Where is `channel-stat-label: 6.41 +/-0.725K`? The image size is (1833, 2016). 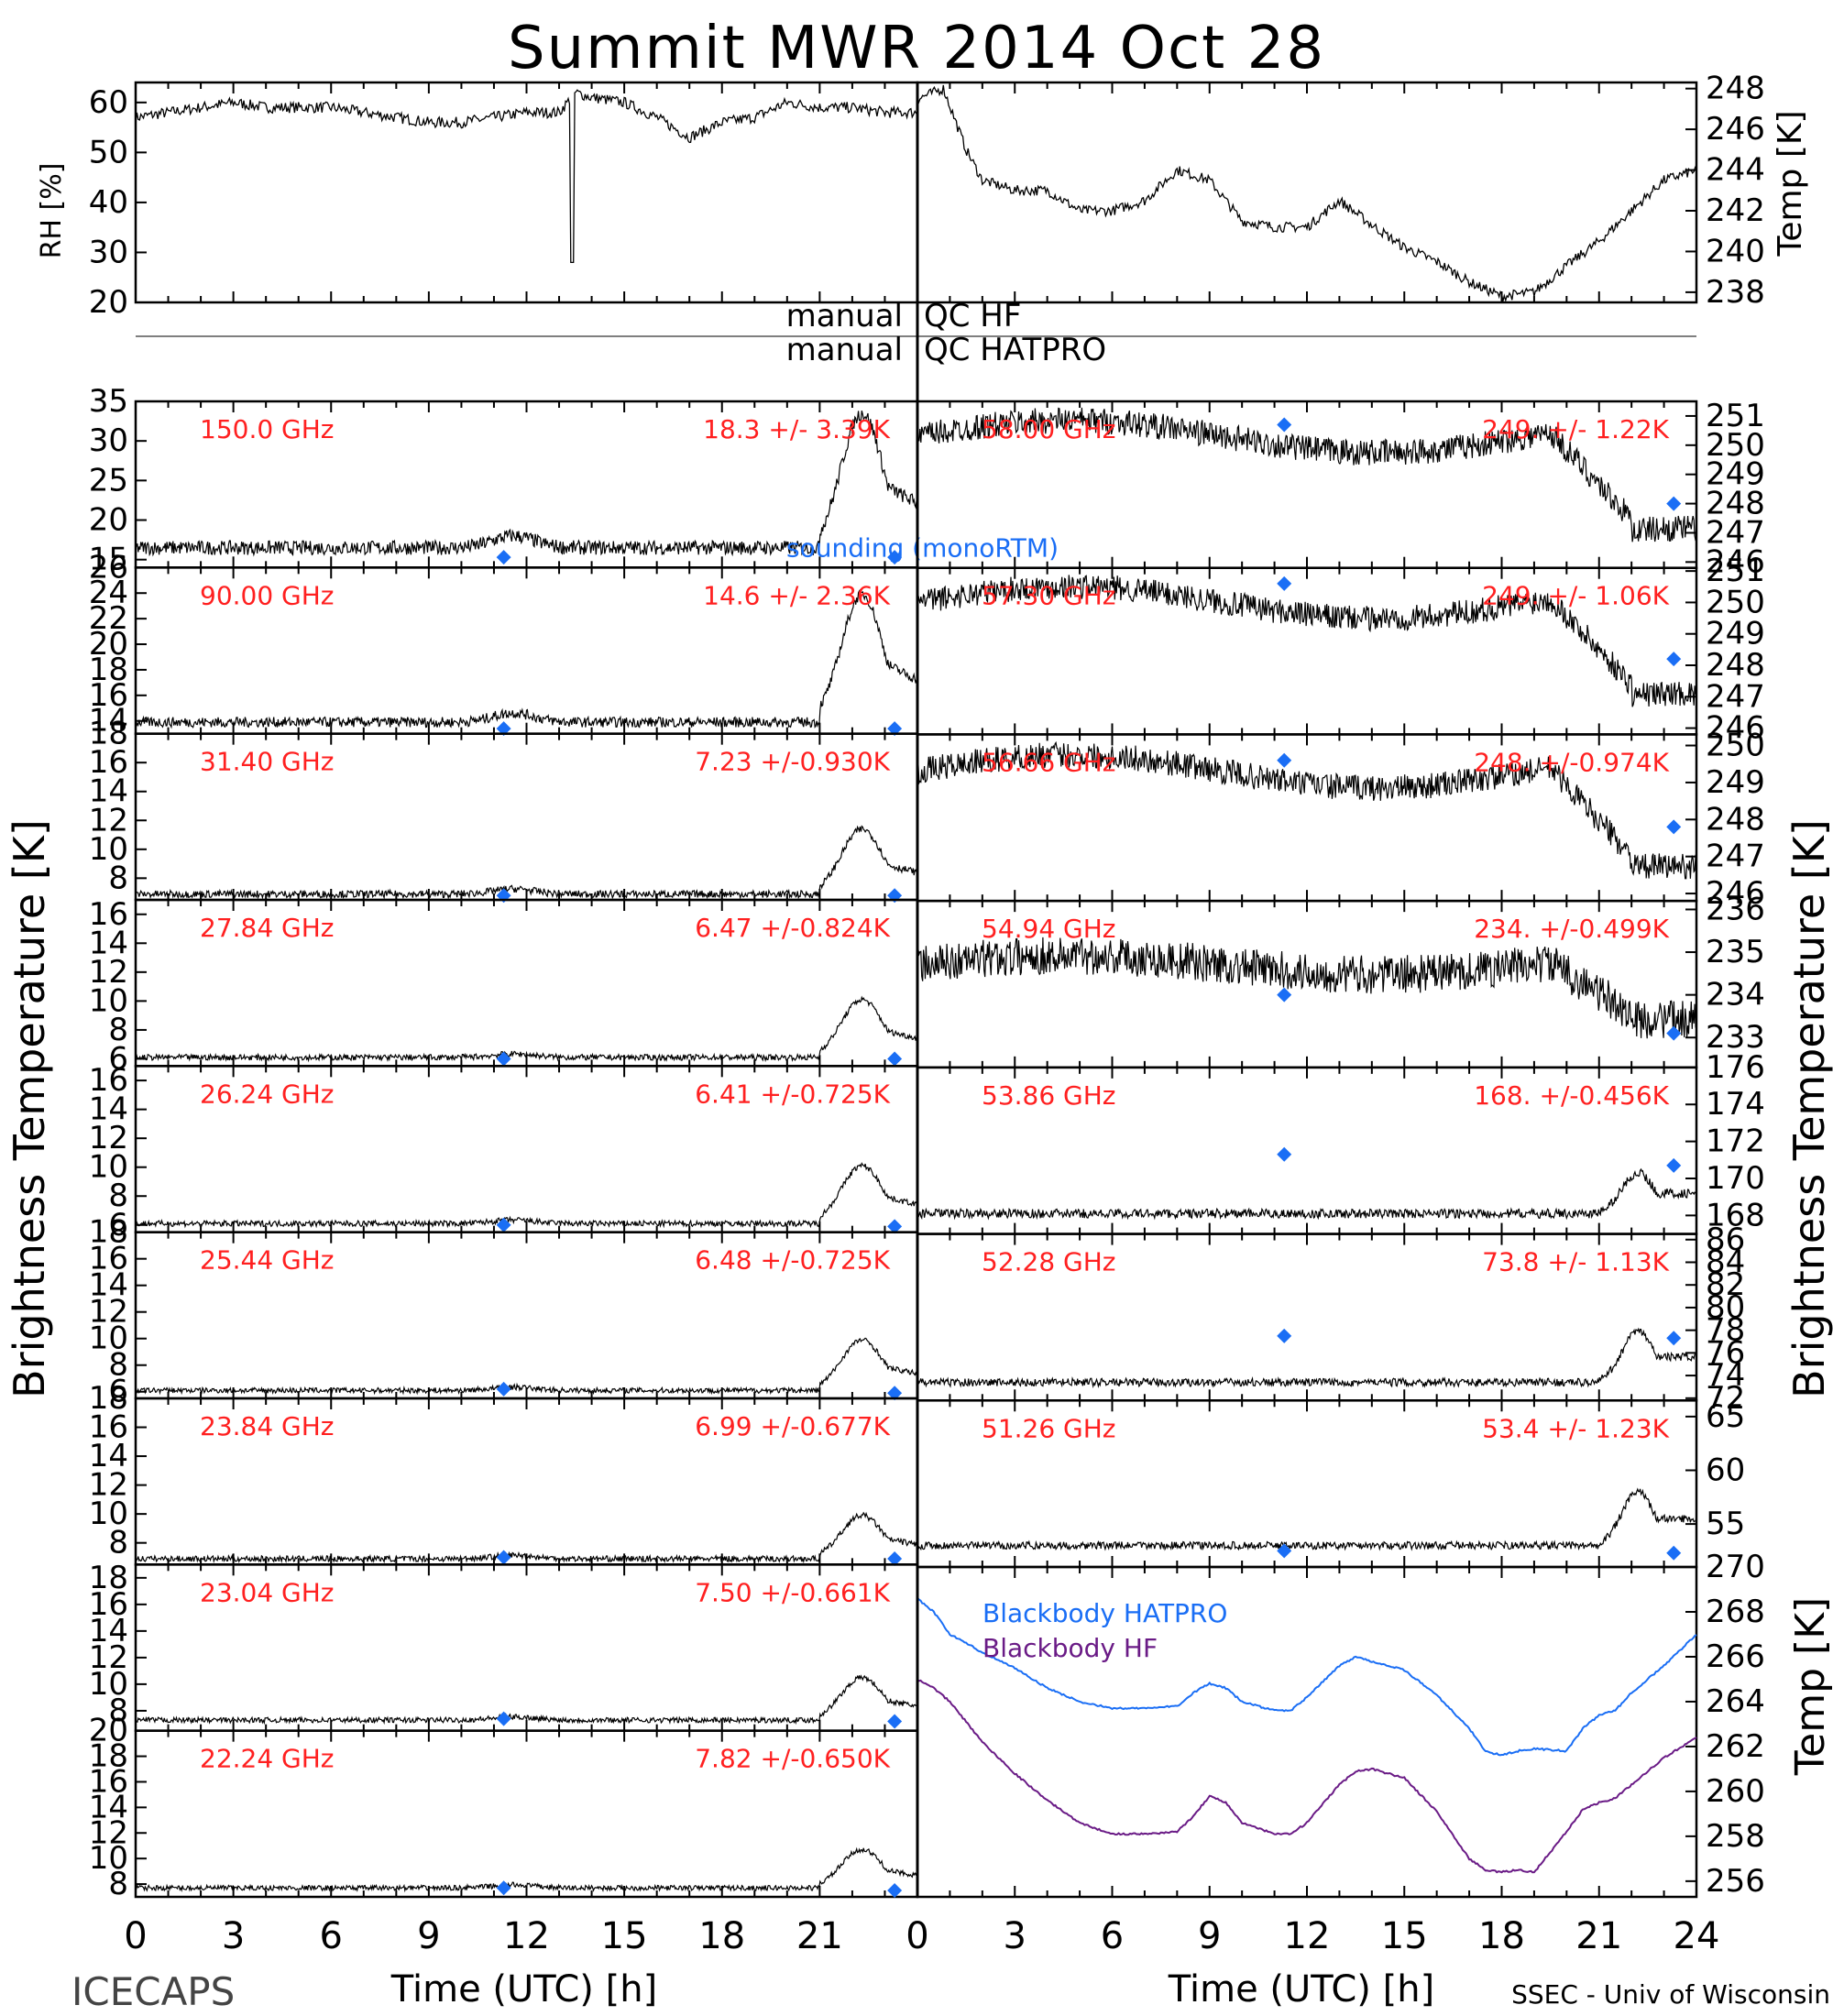 channel-stat-label: 6.41 +/-0.725K is located at coordinates (792, 1094).